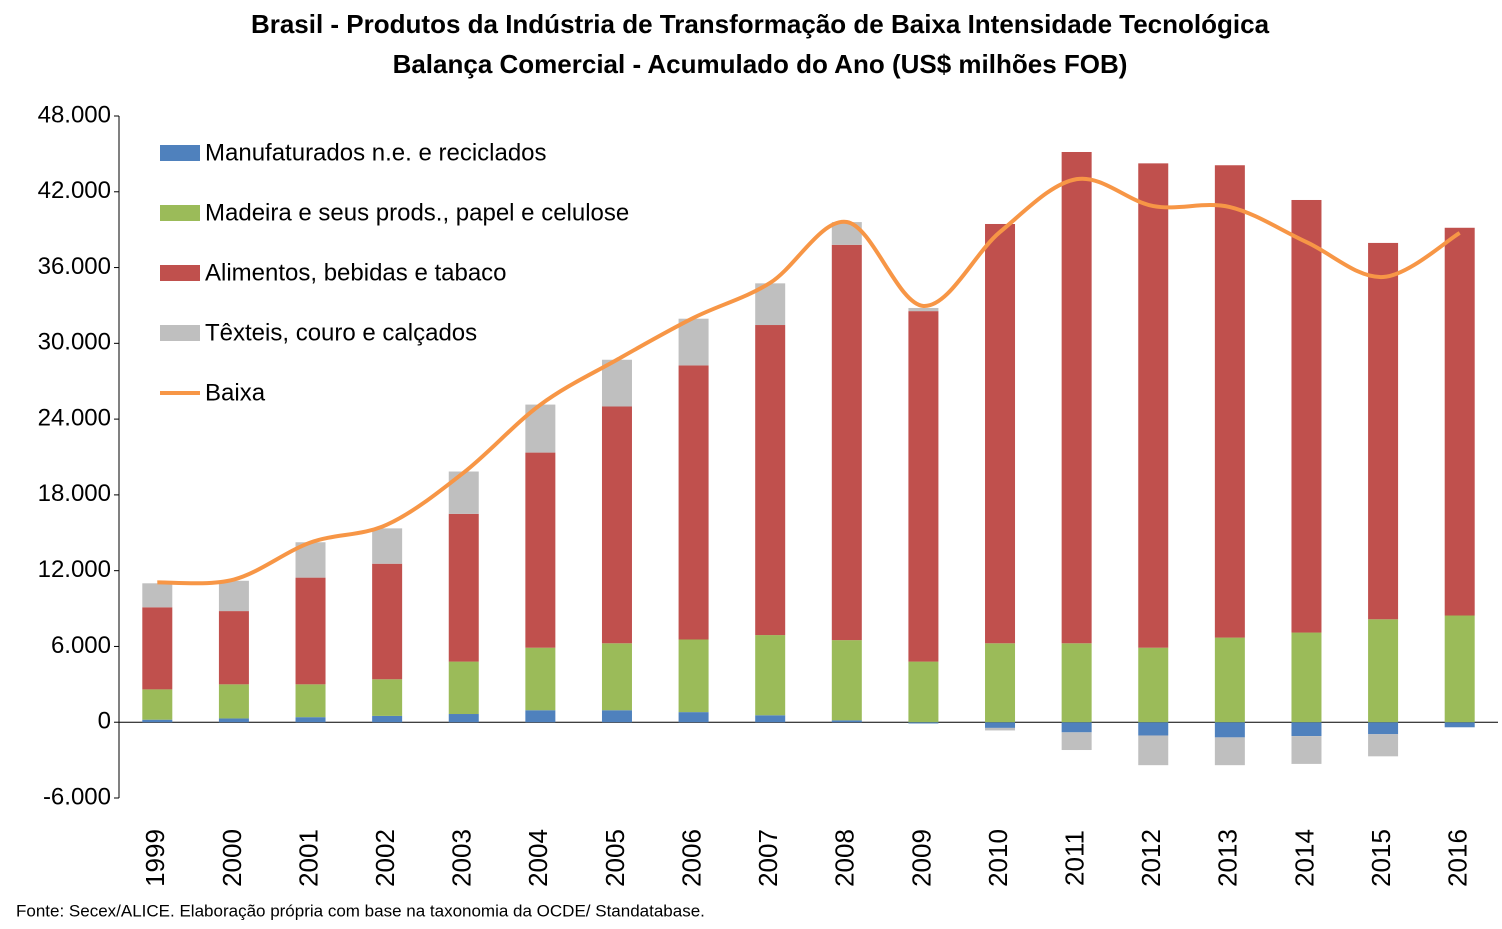 The image size is (1502, 929). What do you see at coordinates (74, 266) in the screenshot?
I see `y-tick-label: 36.000` at bounding box center [74, 266].